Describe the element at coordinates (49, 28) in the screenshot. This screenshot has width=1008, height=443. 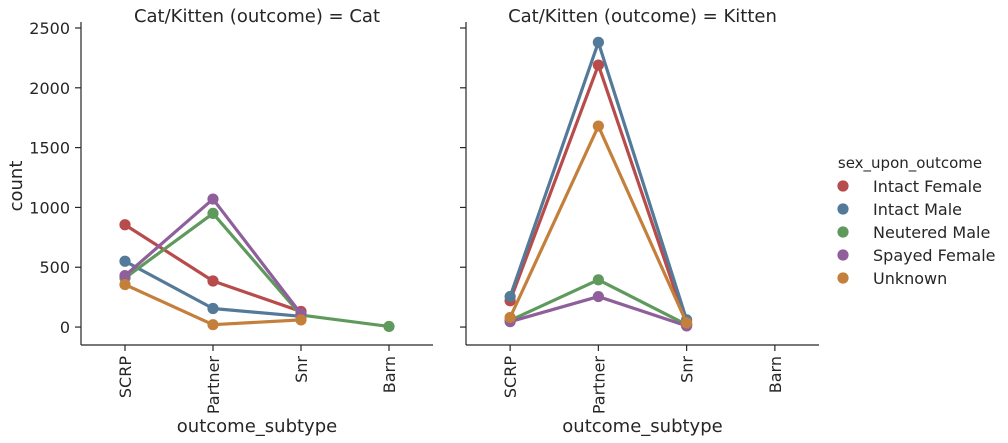
I see `y-tick-label: 2500` at that location.